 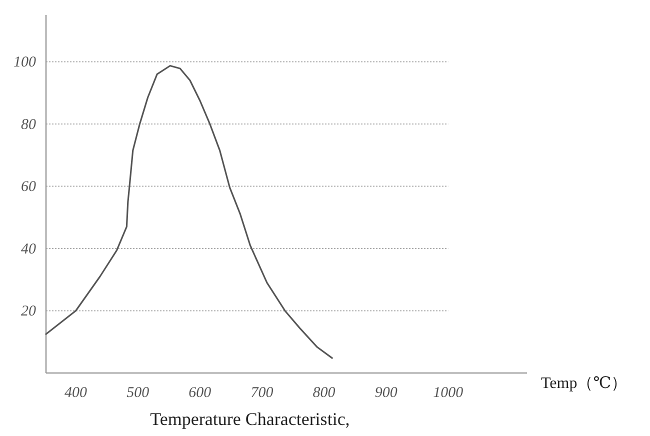 What do you see at coordinates (386, 393) in the screenshot?
I see `x-tick-label: 900` at bounding box center [386, 393].